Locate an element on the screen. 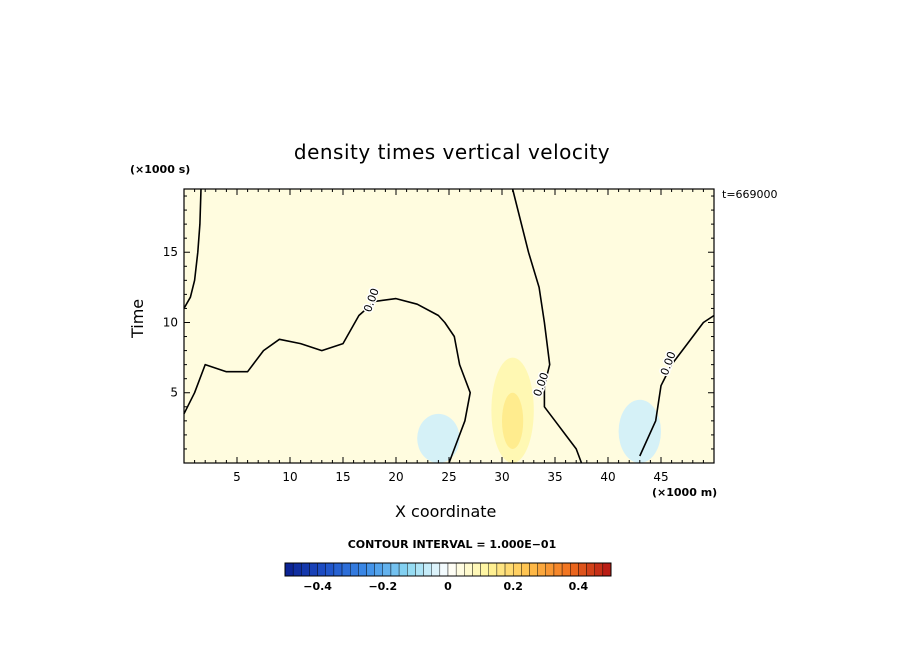  contour-interval-label: CONTOUR INTERVAL = 1.000E−01 is located at coordinates (452, 544).